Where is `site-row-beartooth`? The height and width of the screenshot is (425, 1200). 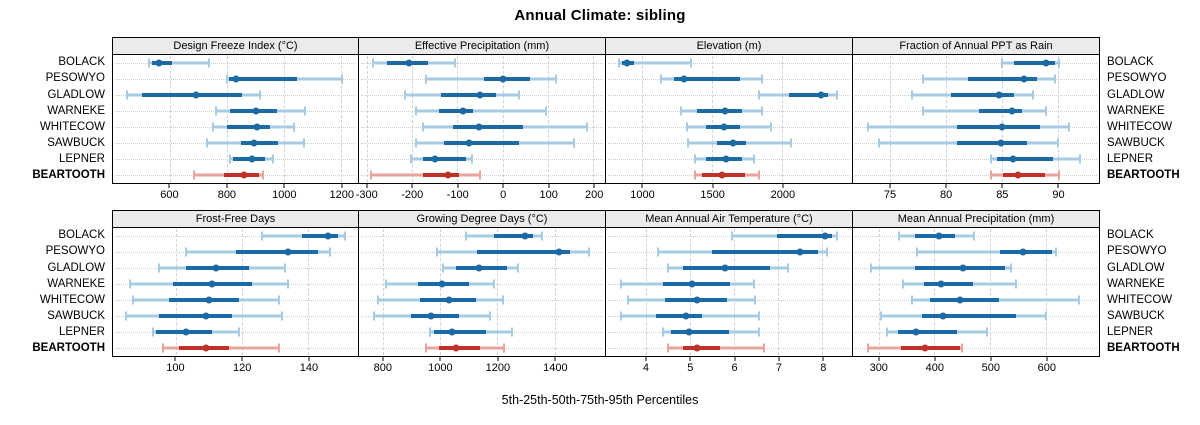
site-row-beartooth is located at coordinates (235, 175).